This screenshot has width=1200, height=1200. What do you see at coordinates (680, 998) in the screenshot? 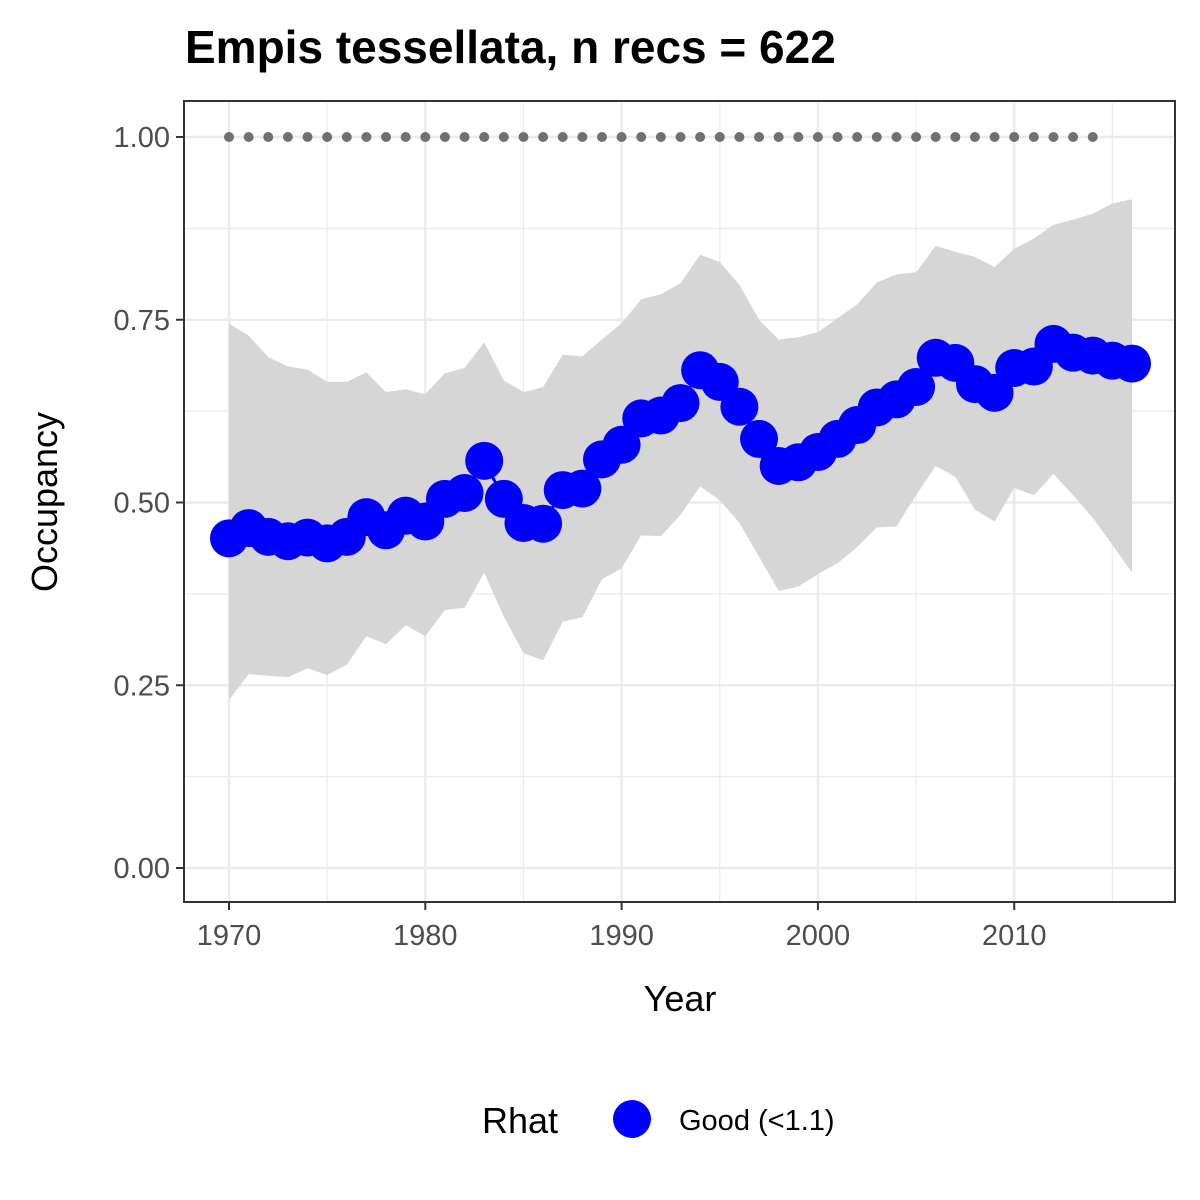
I see `x-axis-title: Year` at bounding box center [680, 998].